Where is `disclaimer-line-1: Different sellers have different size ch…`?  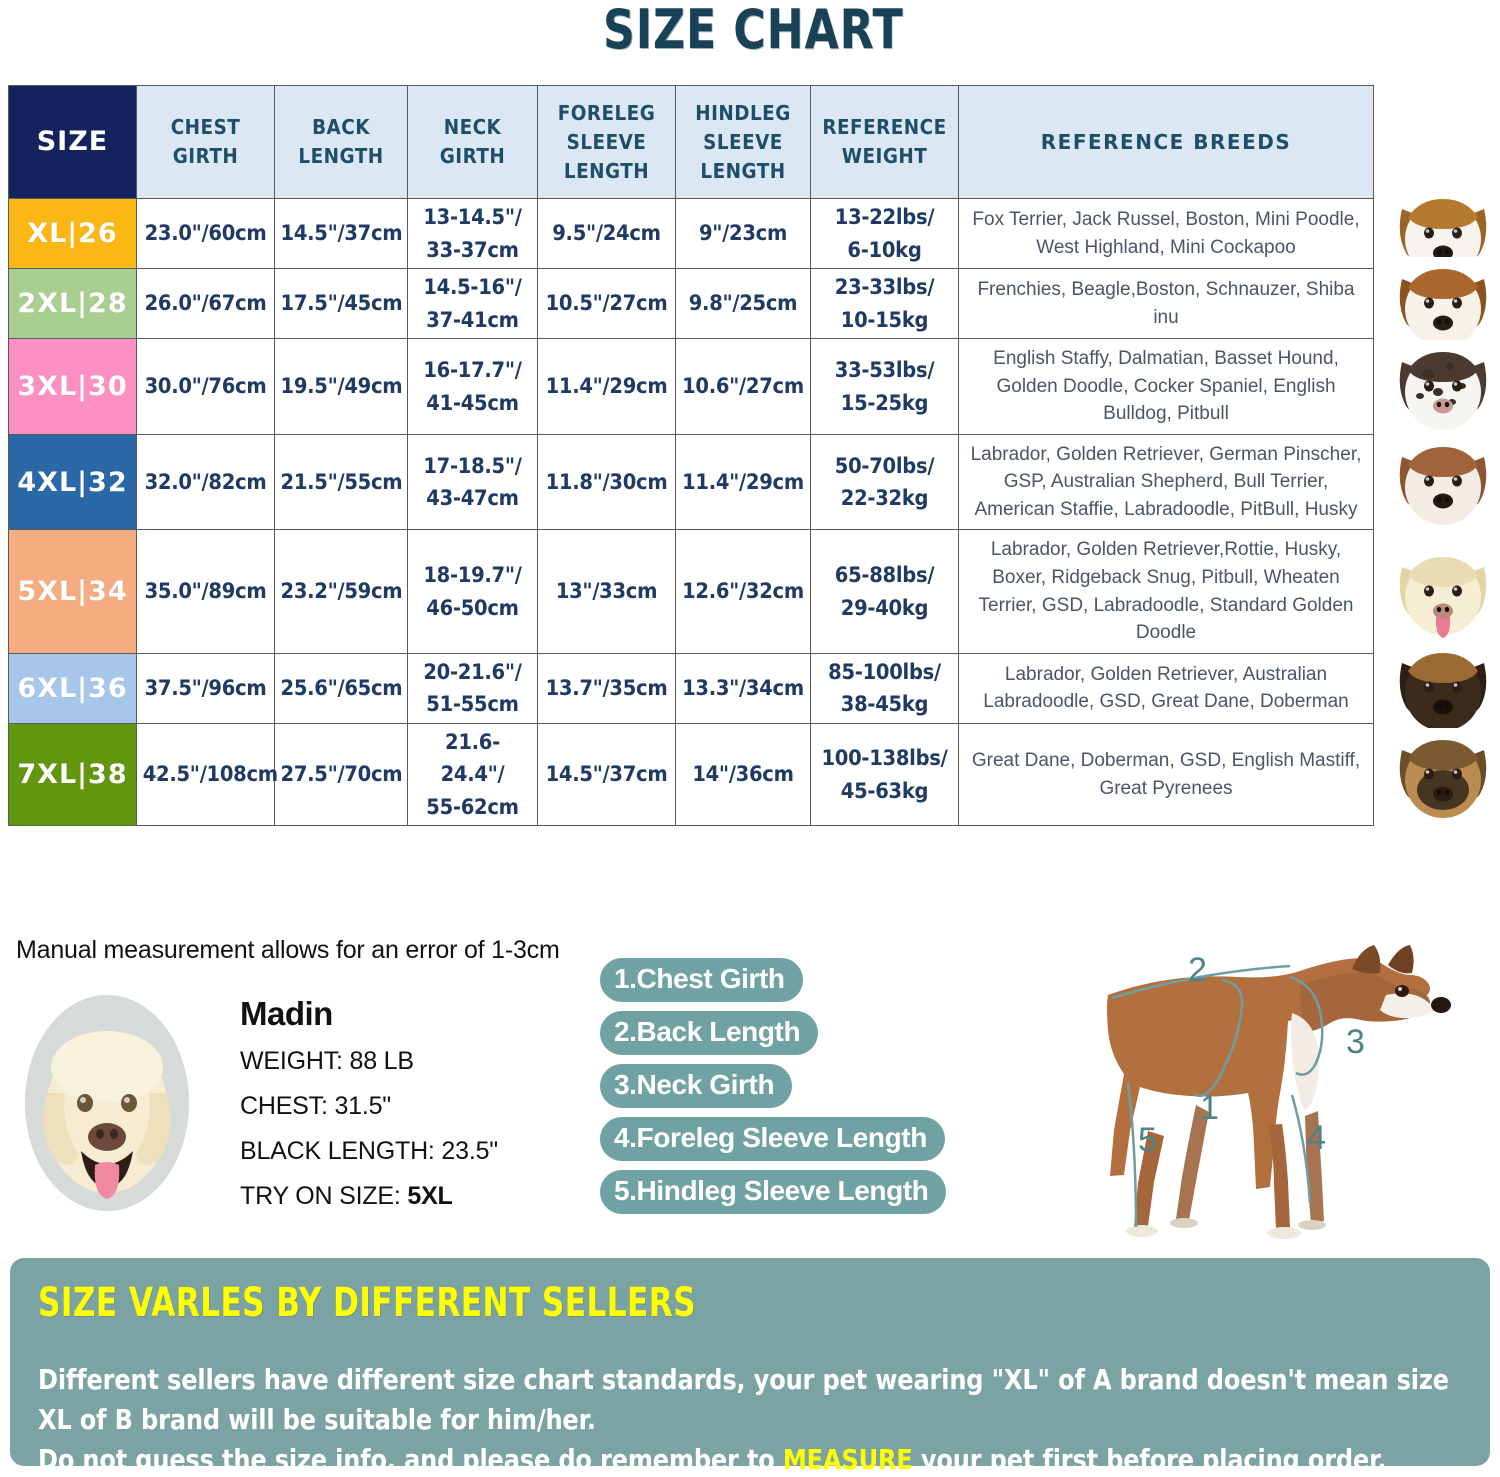 disclaimer-line-1: Different sellers have different size ch… is located at coordinates (743, 1379).